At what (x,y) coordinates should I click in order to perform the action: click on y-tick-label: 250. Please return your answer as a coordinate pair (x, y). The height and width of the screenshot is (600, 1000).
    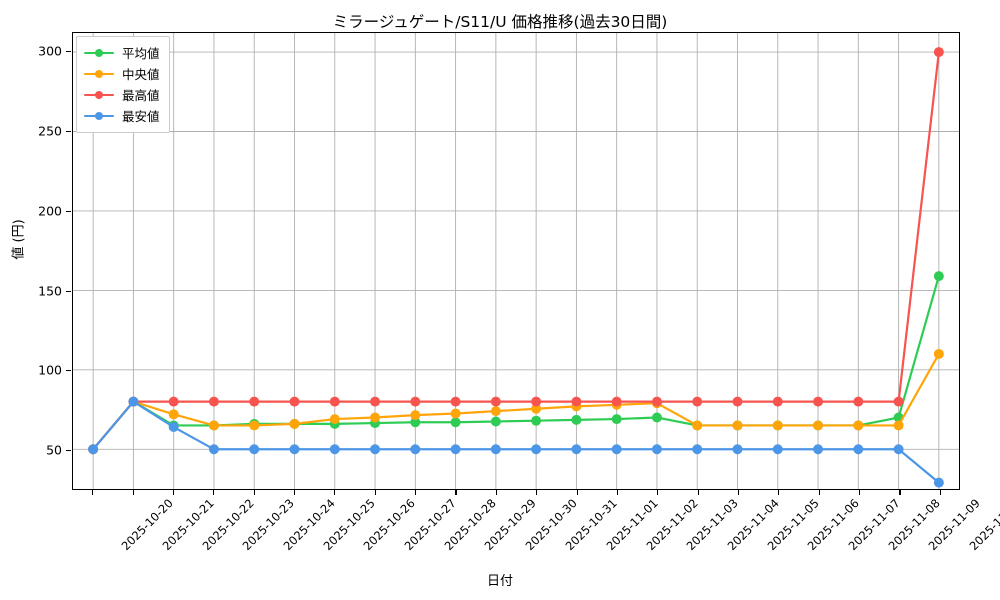
    Looking at the image, I should click on (50, 131).